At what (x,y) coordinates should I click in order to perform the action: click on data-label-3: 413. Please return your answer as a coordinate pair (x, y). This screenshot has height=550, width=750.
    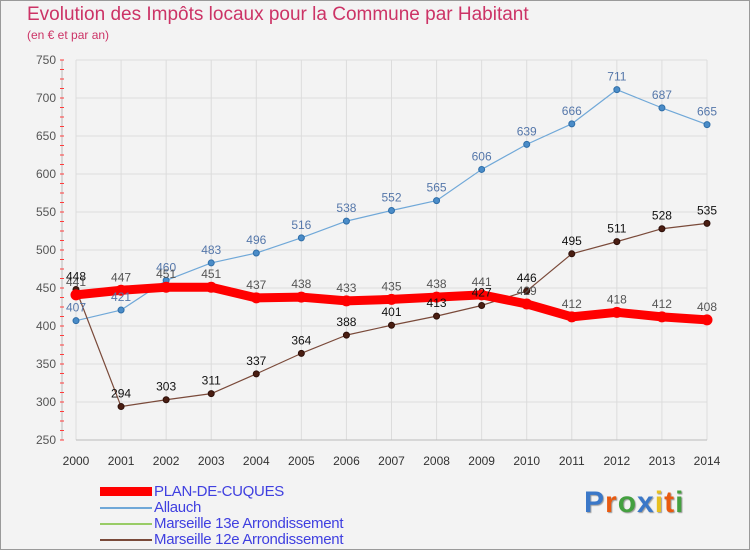
    Looking at the image, I should click on (437, 303).